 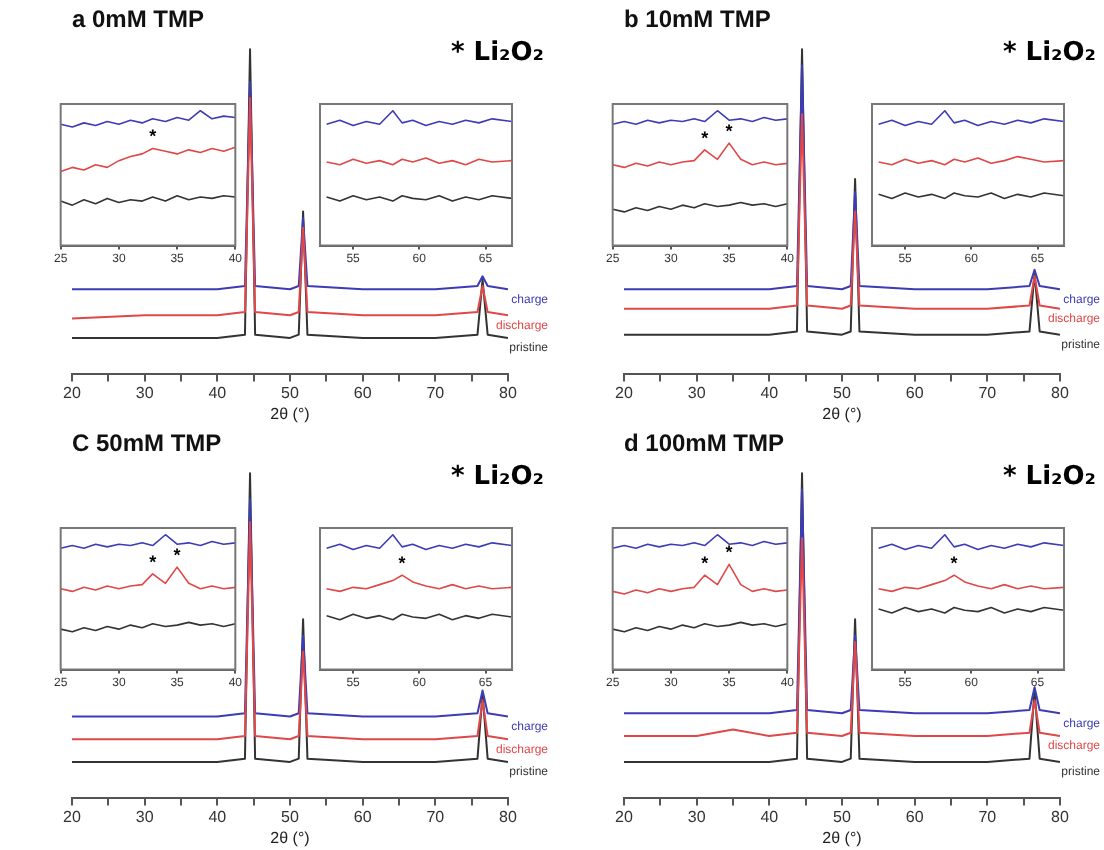 What do you see at coordinates (697, 19) in the screenshot?
I see `chart-title: b 10mM TMP` at bounding box center [697, 19].